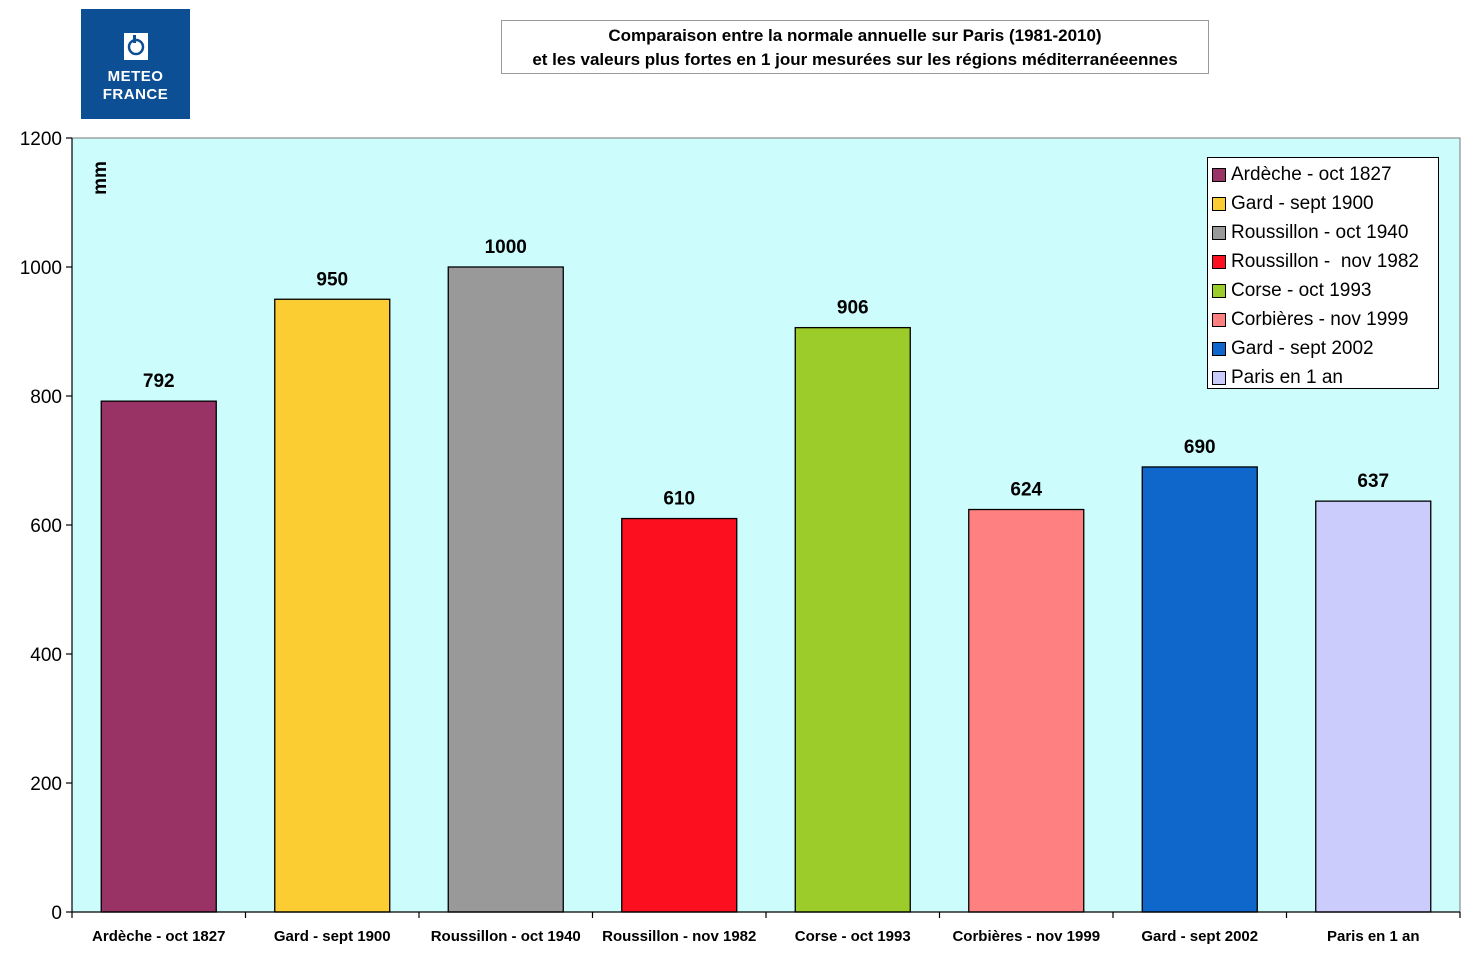 This screenshot has width=1468, height=955. Describe the element at coordinates (332, 279) in the screenshot. I see `bar-data-label: 950` at that location.